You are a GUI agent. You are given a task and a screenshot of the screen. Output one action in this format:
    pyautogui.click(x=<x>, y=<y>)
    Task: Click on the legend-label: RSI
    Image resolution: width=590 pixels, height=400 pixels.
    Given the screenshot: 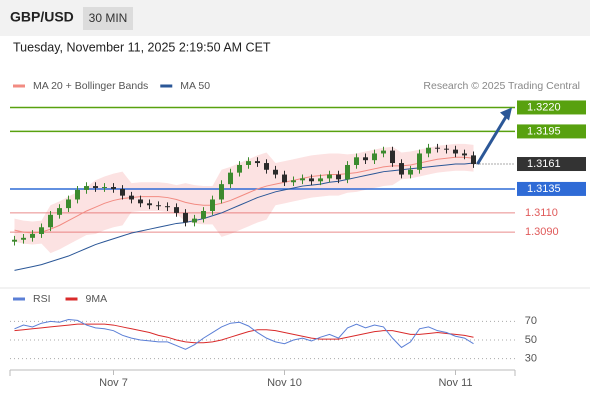 What is the action you would take?
    pyautogui.click(x=42, y=299)
    